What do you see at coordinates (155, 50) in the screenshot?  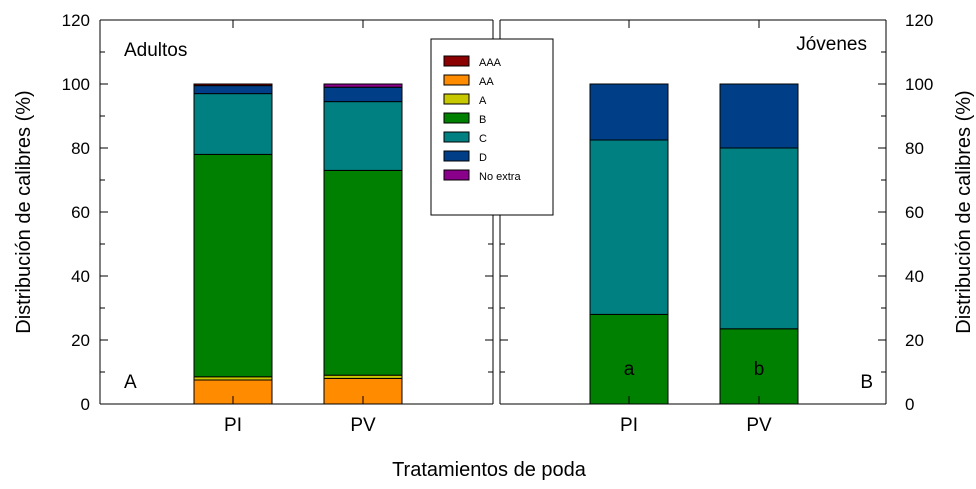 I see `panel-title-adultos: Adultos` at bounding box center [155, 50].